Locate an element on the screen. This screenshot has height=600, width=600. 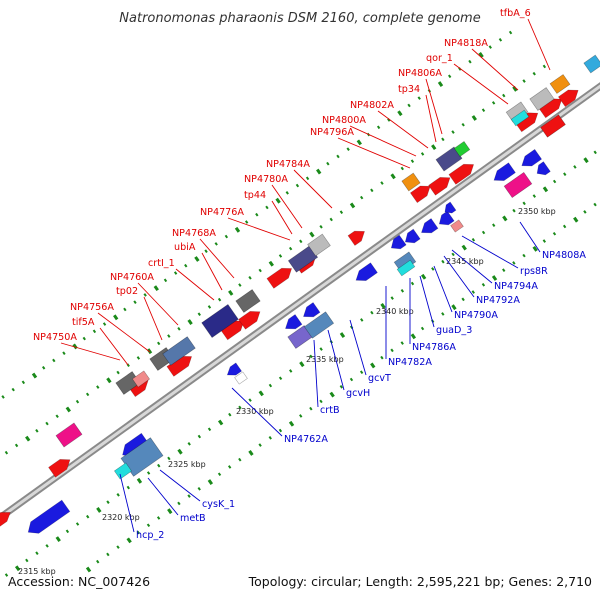
forward-gene-label: NP4802A is located at coordinates (372, 105).